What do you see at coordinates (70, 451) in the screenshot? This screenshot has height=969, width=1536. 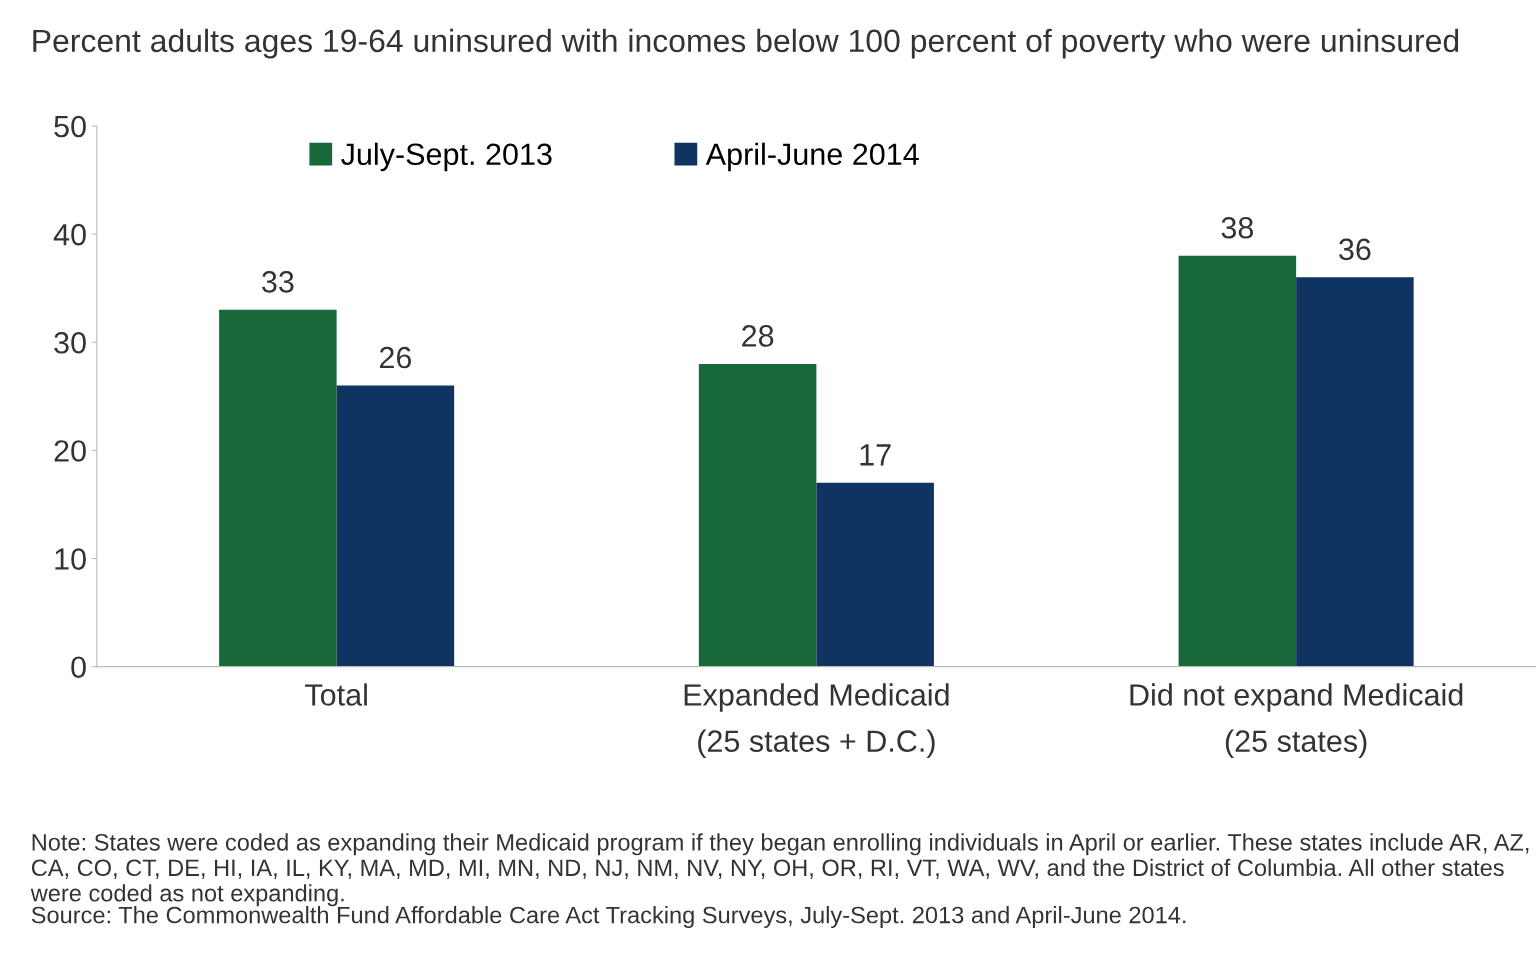 I see `y-tick-label: 20` at bounding box center [70, 451].